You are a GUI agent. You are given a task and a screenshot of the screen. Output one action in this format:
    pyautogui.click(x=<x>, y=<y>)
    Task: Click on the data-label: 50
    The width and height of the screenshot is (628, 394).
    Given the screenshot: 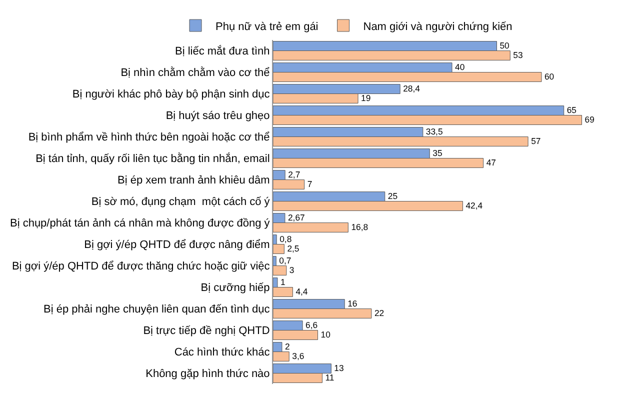 What is the action you would take?
    pyautogui.click(x=505, y=45)
    